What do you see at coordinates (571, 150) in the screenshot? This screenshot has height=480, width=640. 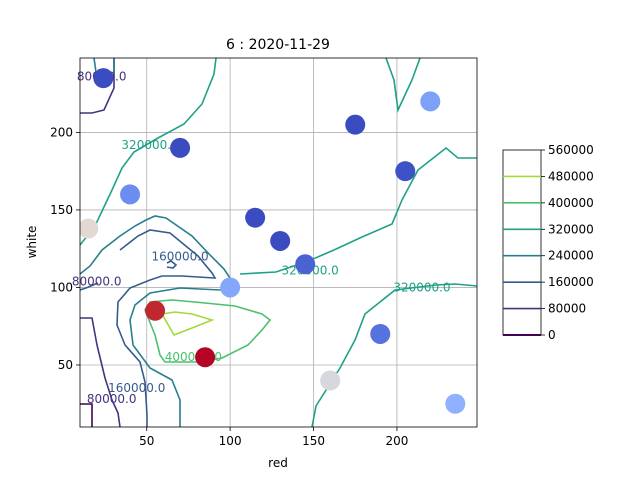 I see `colorbar-tick-label: 560000` at bounding box center [571, 150].